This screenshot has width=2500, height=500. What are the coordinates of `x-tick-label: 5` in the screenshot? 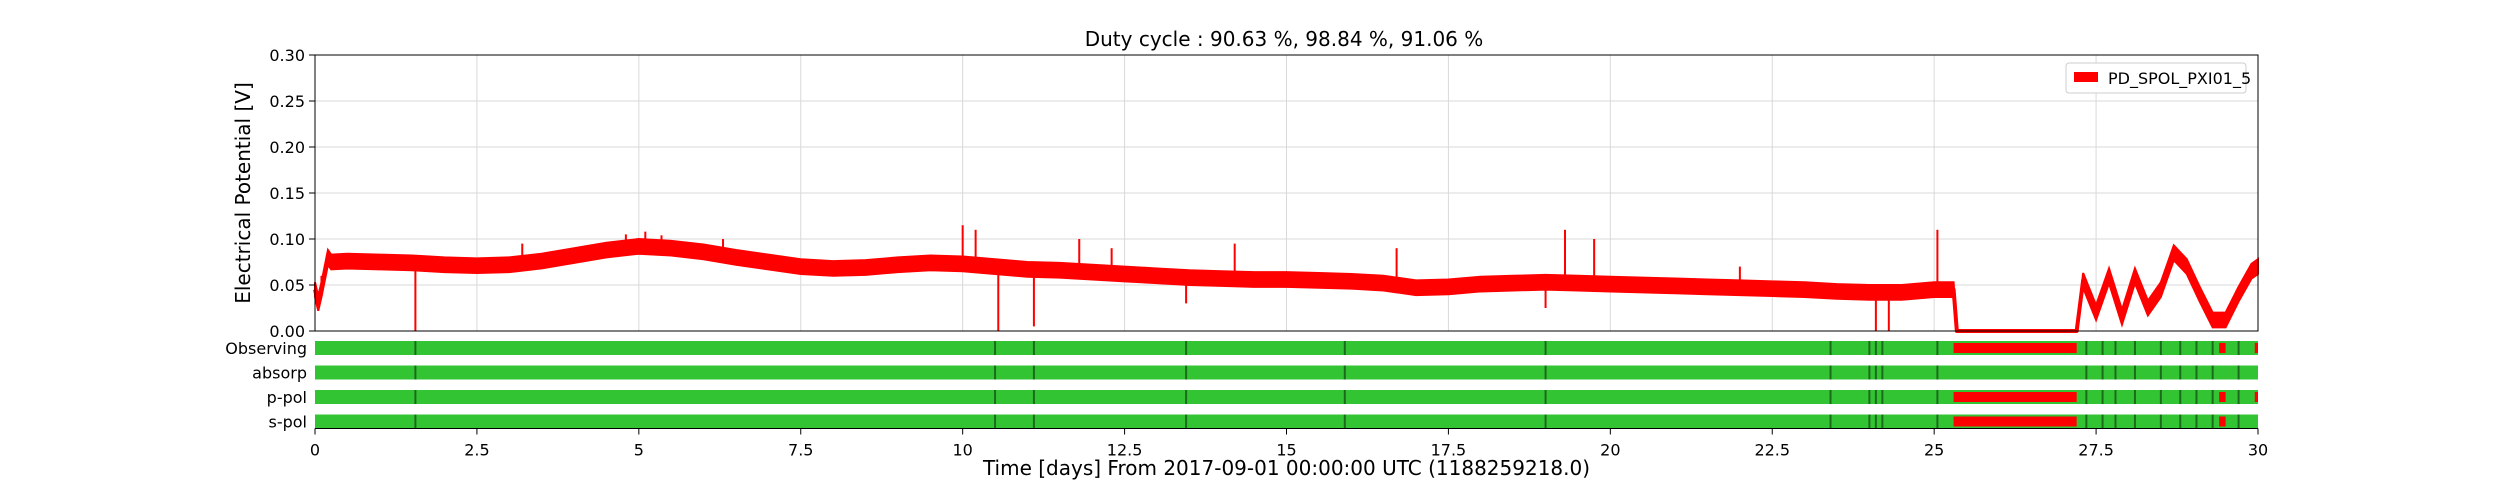 It's located at (639, 450).